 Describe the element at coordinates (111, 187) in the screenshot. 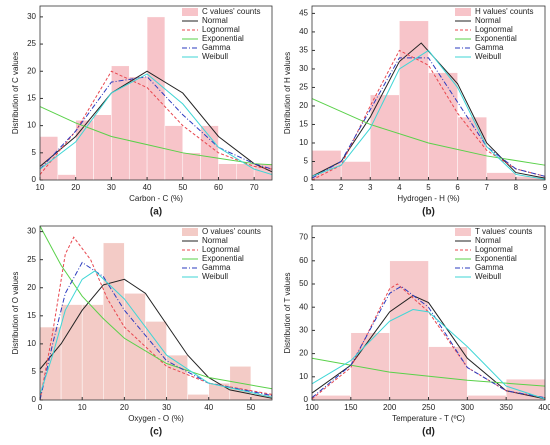

I see `x-tick-label: 30` at that location.